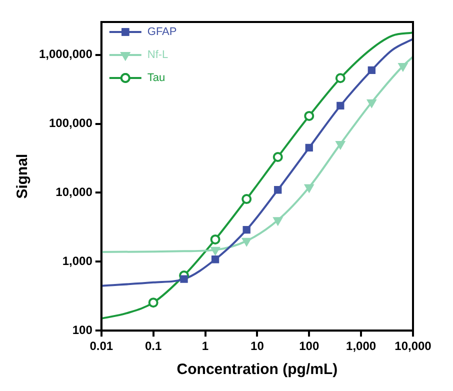  Describe the element at coordinates (309, 346) in the screenshot. I see `x-tick-label: 100` at that location.